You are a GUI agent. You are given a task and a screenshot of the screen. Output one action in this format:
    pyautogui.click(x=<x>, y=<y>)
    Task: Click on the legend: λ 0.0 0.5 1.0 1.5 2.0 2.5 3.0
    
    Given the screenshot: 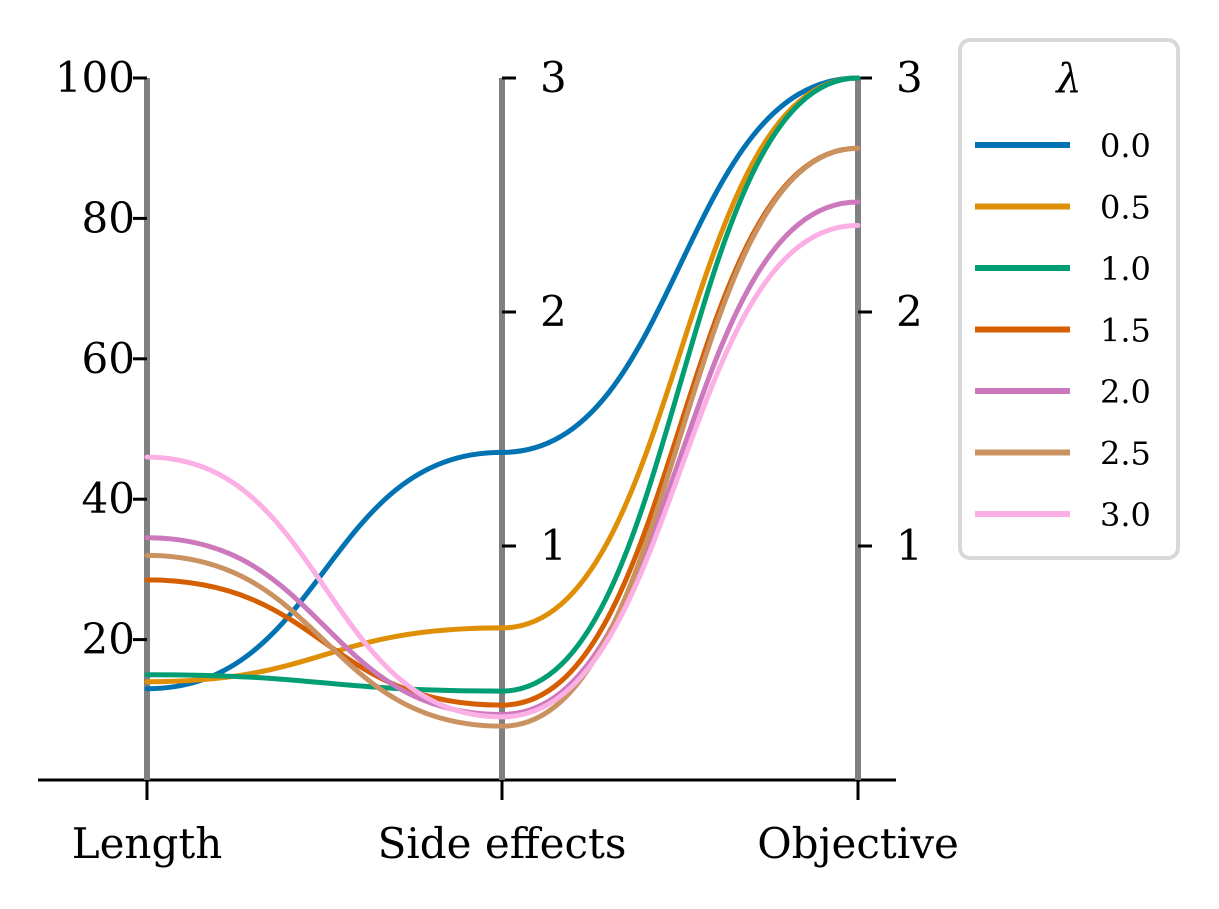 What is the action you would take?
    pyautogui.click(x=1069, y=299)
    